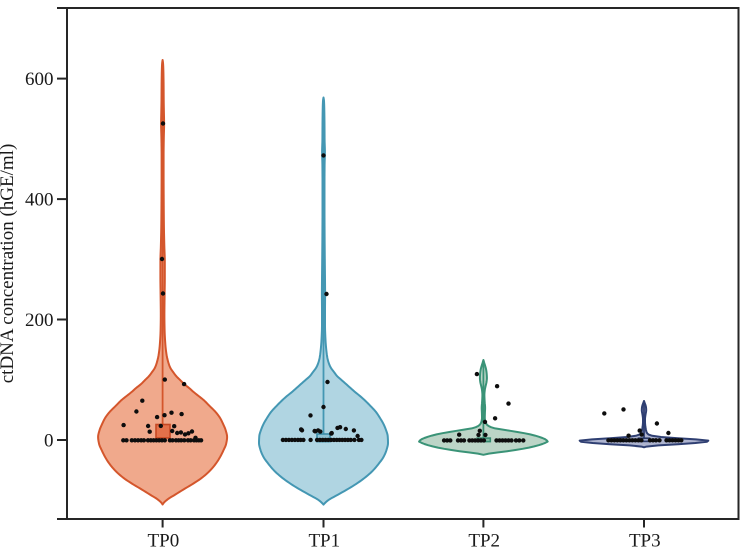  I want to click on svg-text: TP0, so click(164, 541).